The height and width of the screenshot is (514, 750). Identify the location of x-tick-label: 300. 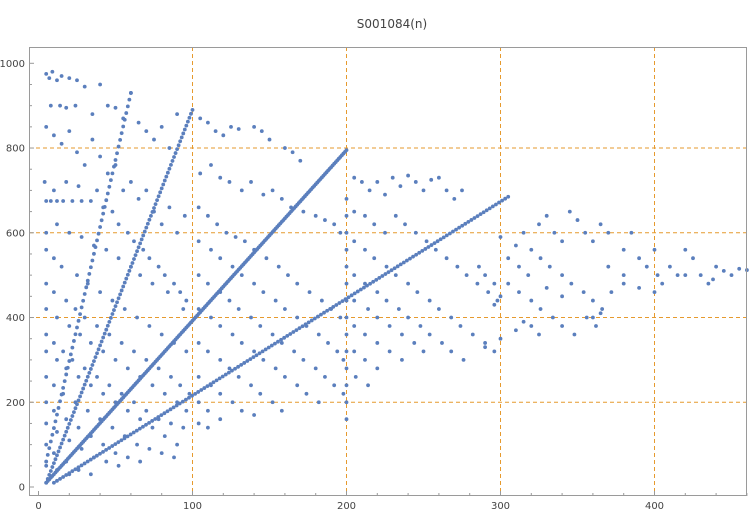
(500, 506).